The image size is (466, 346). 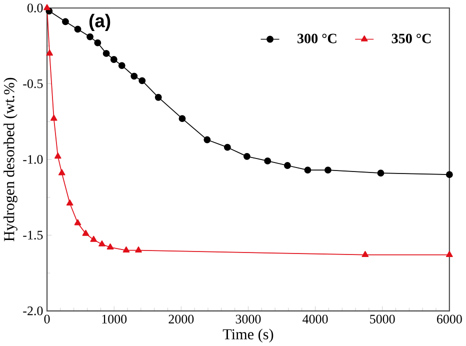 What do you see at coordinates (33, 311) in the screenshot?
I see `y-tick-label: -2.0` at bounding box center [33, 311].